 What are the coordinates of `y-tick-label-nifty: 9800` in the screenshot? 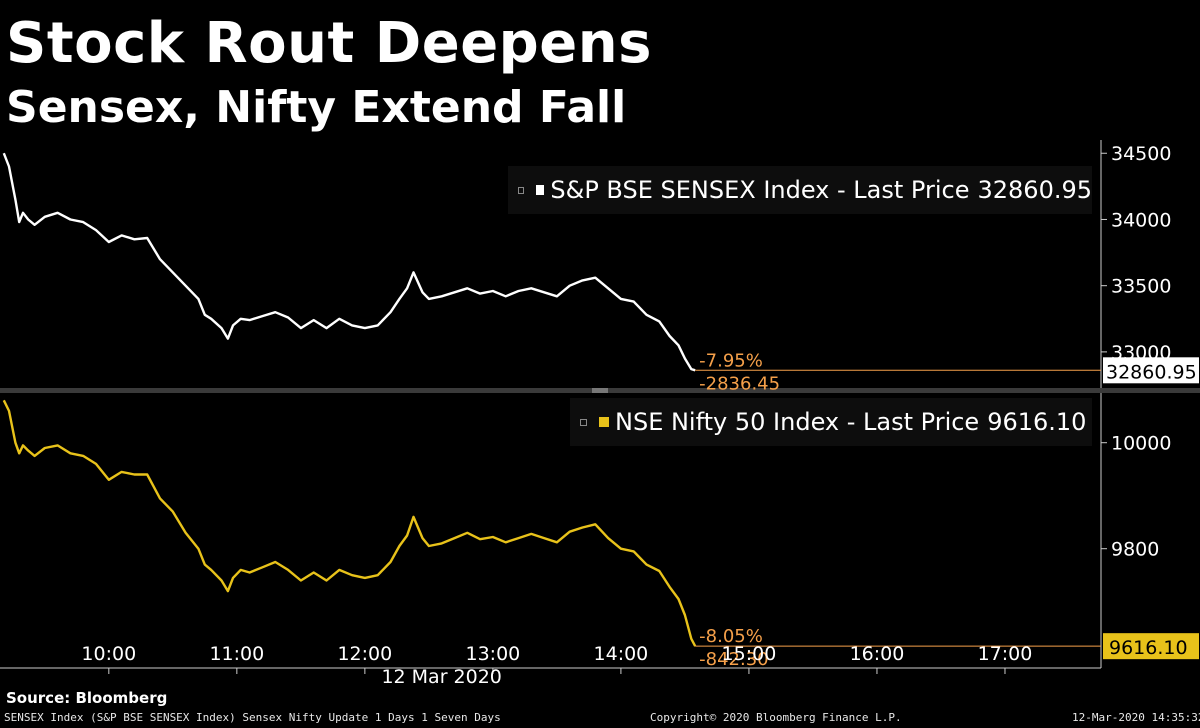 It's located at (1135, 550).